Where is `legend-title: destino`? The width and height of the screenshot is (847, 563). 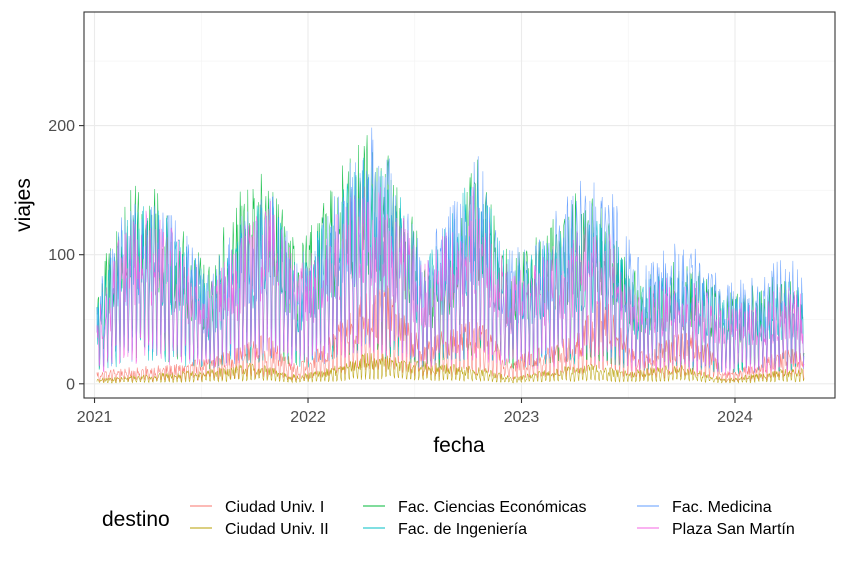
legend-title: destino is located at coordinates (136, 519).